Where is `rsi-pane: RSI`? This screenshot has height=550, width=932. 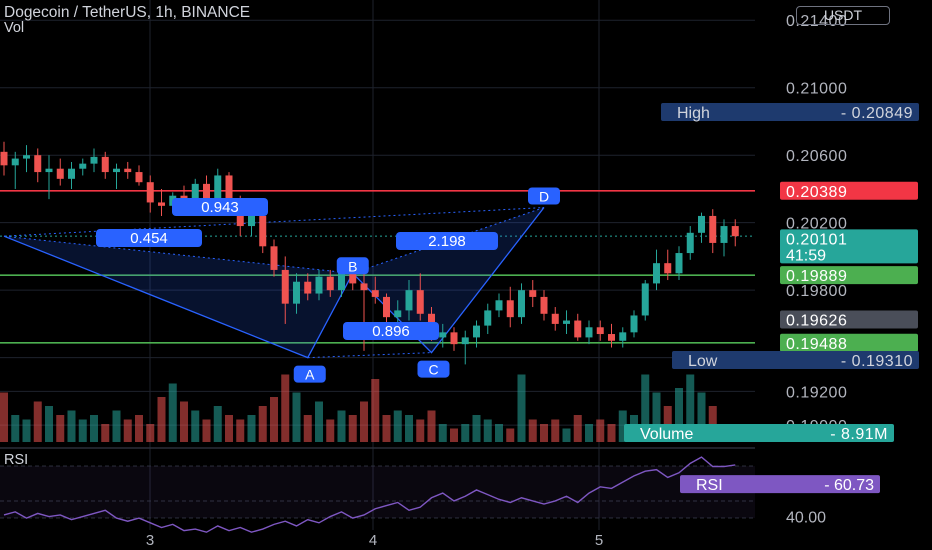
rsi-pane: RSI is located at coordinates (369, 492).